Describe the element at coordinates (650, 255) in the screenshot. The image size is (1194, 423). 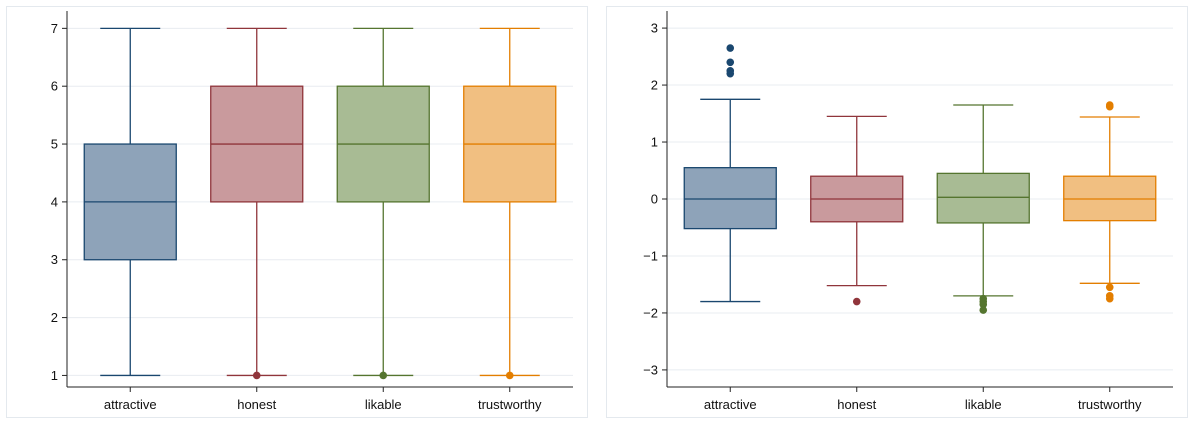
I see `y-tick-label: −1` at that location.